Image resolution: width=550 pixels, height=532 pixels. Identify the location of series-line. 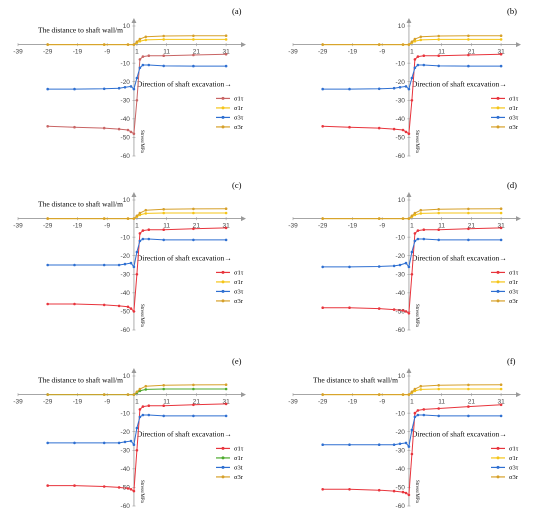
(412, 450).